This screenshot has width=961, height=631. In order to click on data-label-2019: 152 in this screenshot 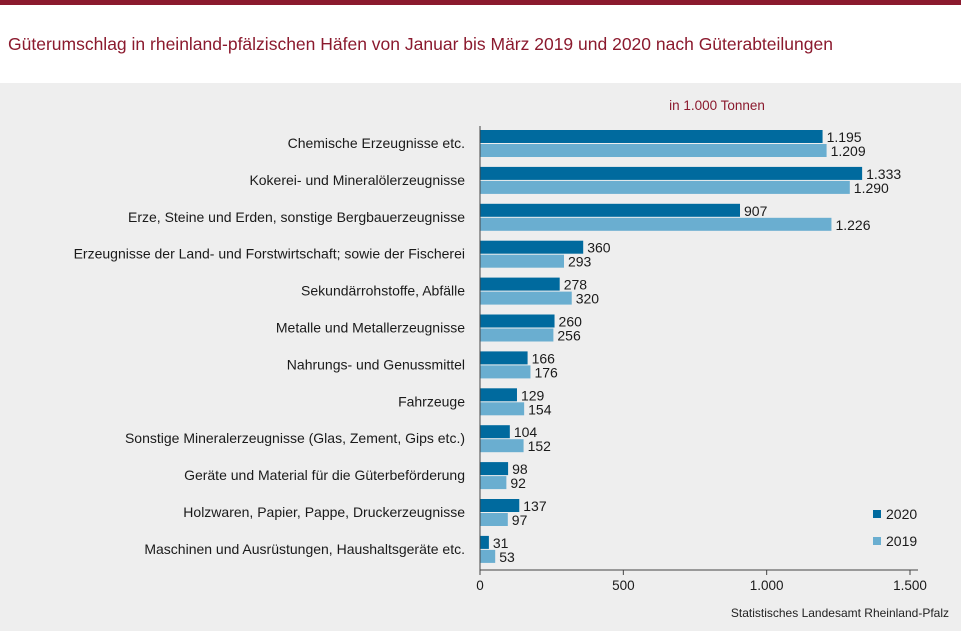, I will do `click(540, 446)`.